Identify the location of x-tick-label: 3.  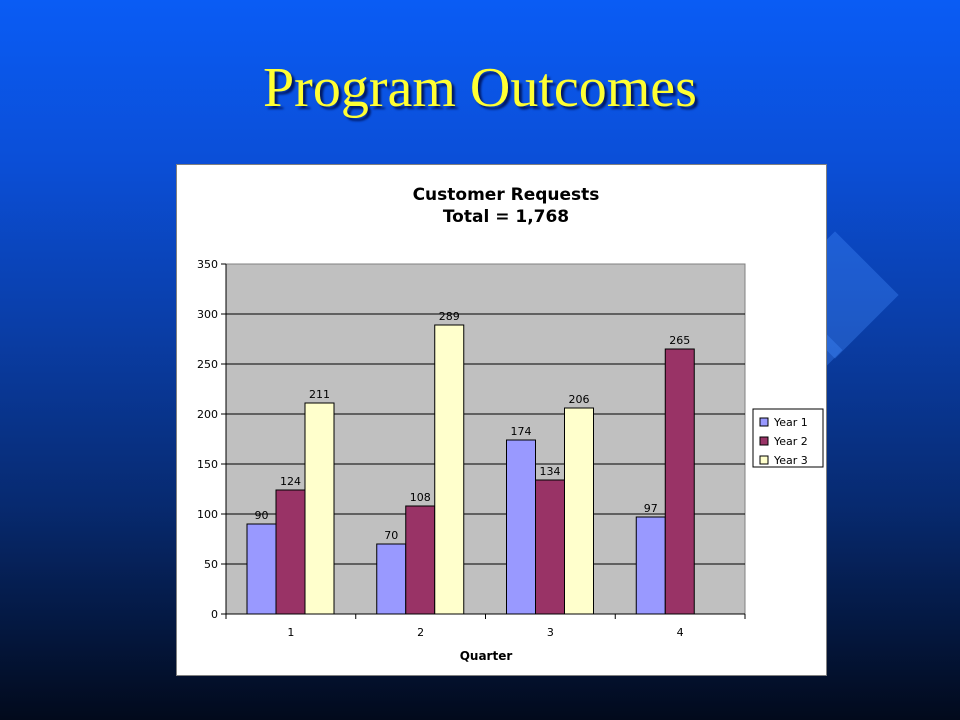
(550, 632).